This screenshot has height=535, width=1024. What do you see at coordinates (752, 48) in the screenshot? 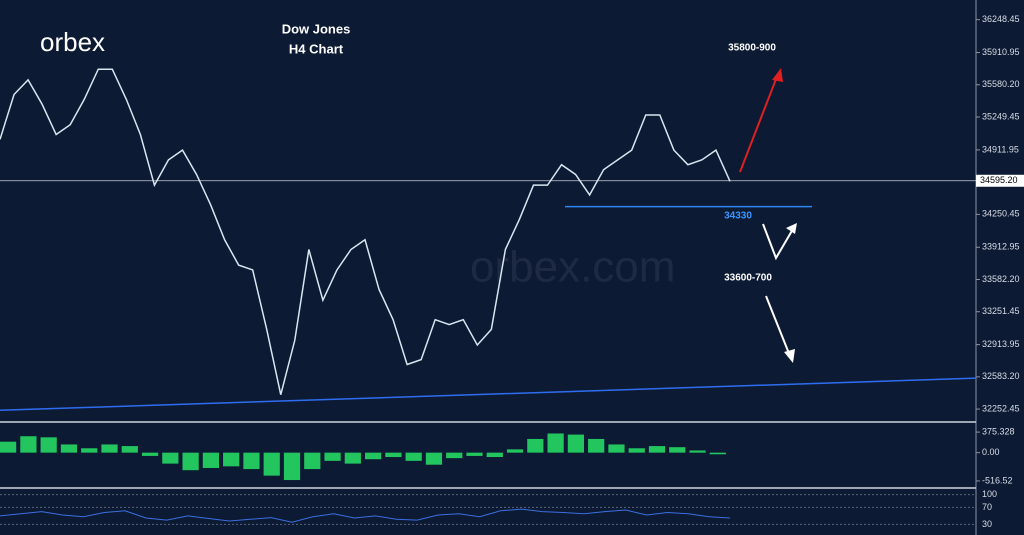
I see `annotation: 35800-900` at bounding box center [752, 48].